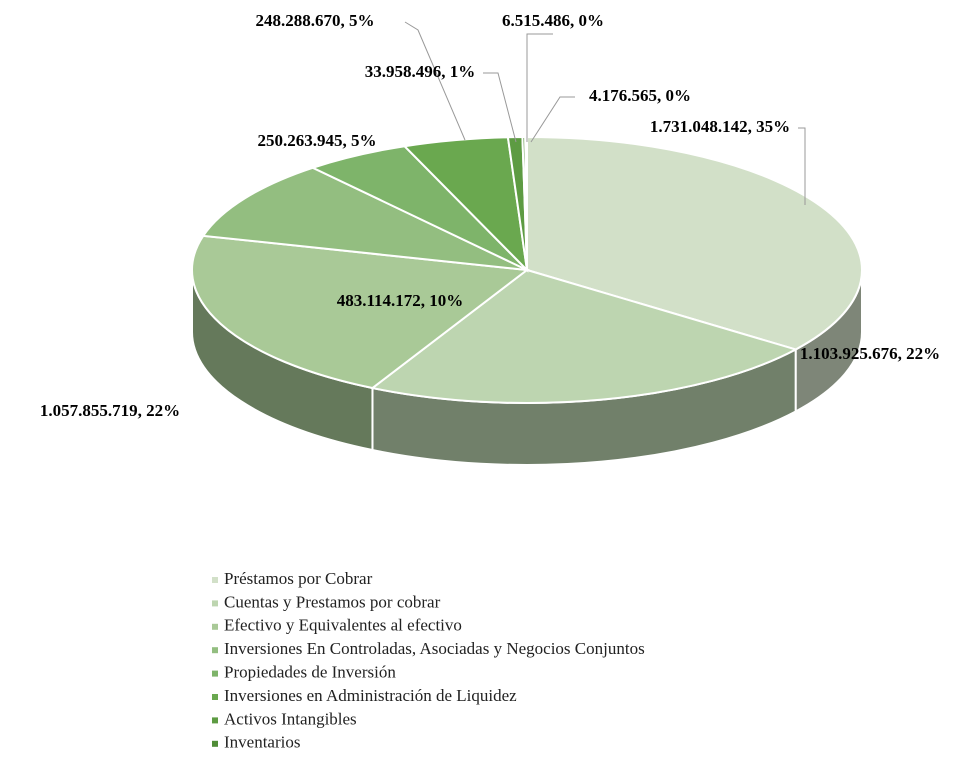  What do you see at coordinates (870, 353) in the screenshot?
I see `data-label: 1.103.925.676, 22%` at bounding box center [870, 353].